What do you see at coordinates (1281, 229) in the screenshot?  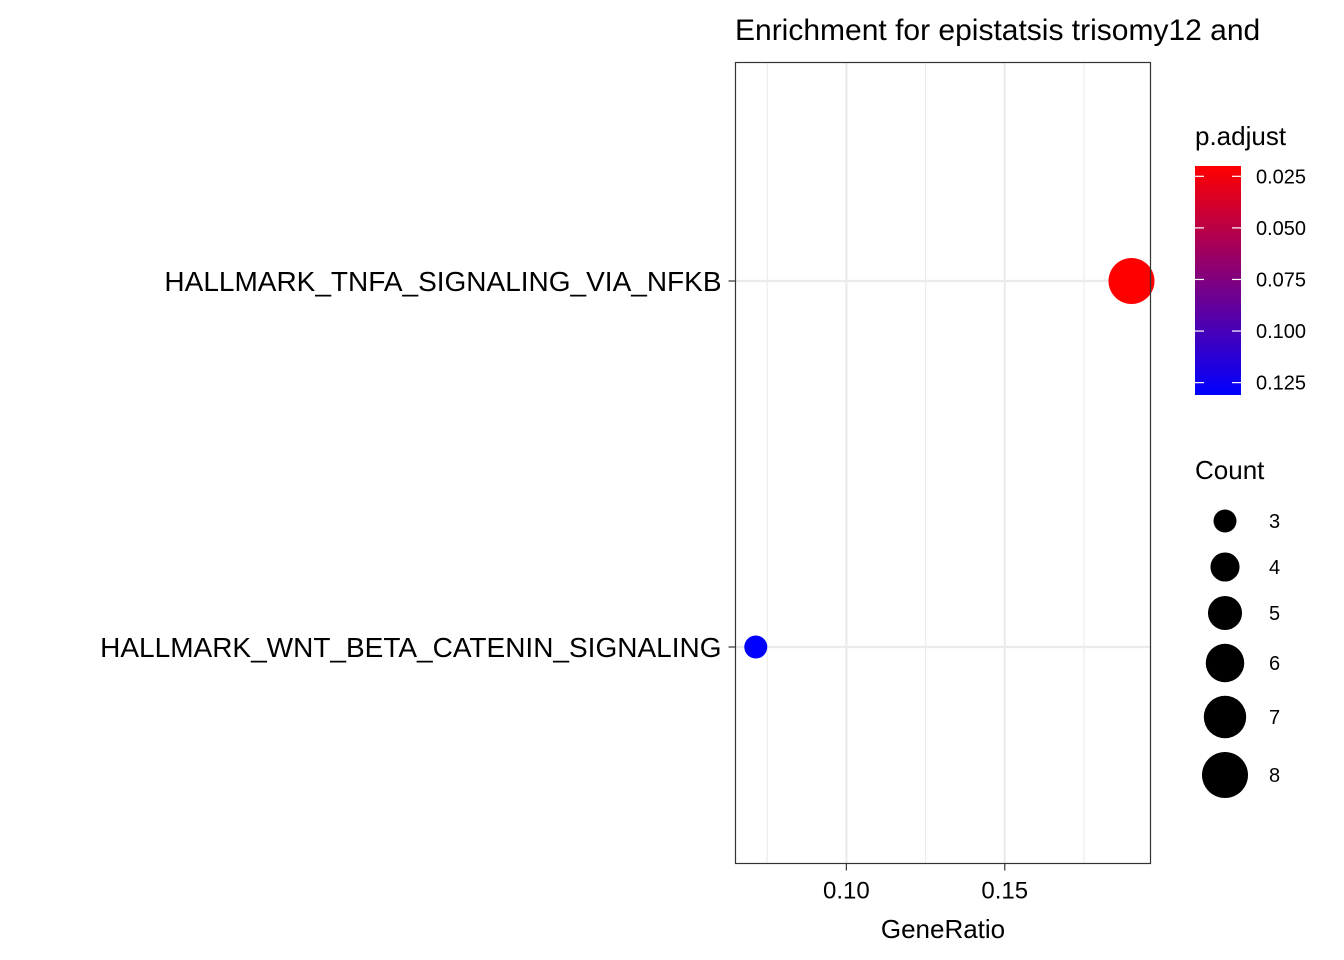 I see `color-legend-label: 0.050` at bounding box center [1281, 229].